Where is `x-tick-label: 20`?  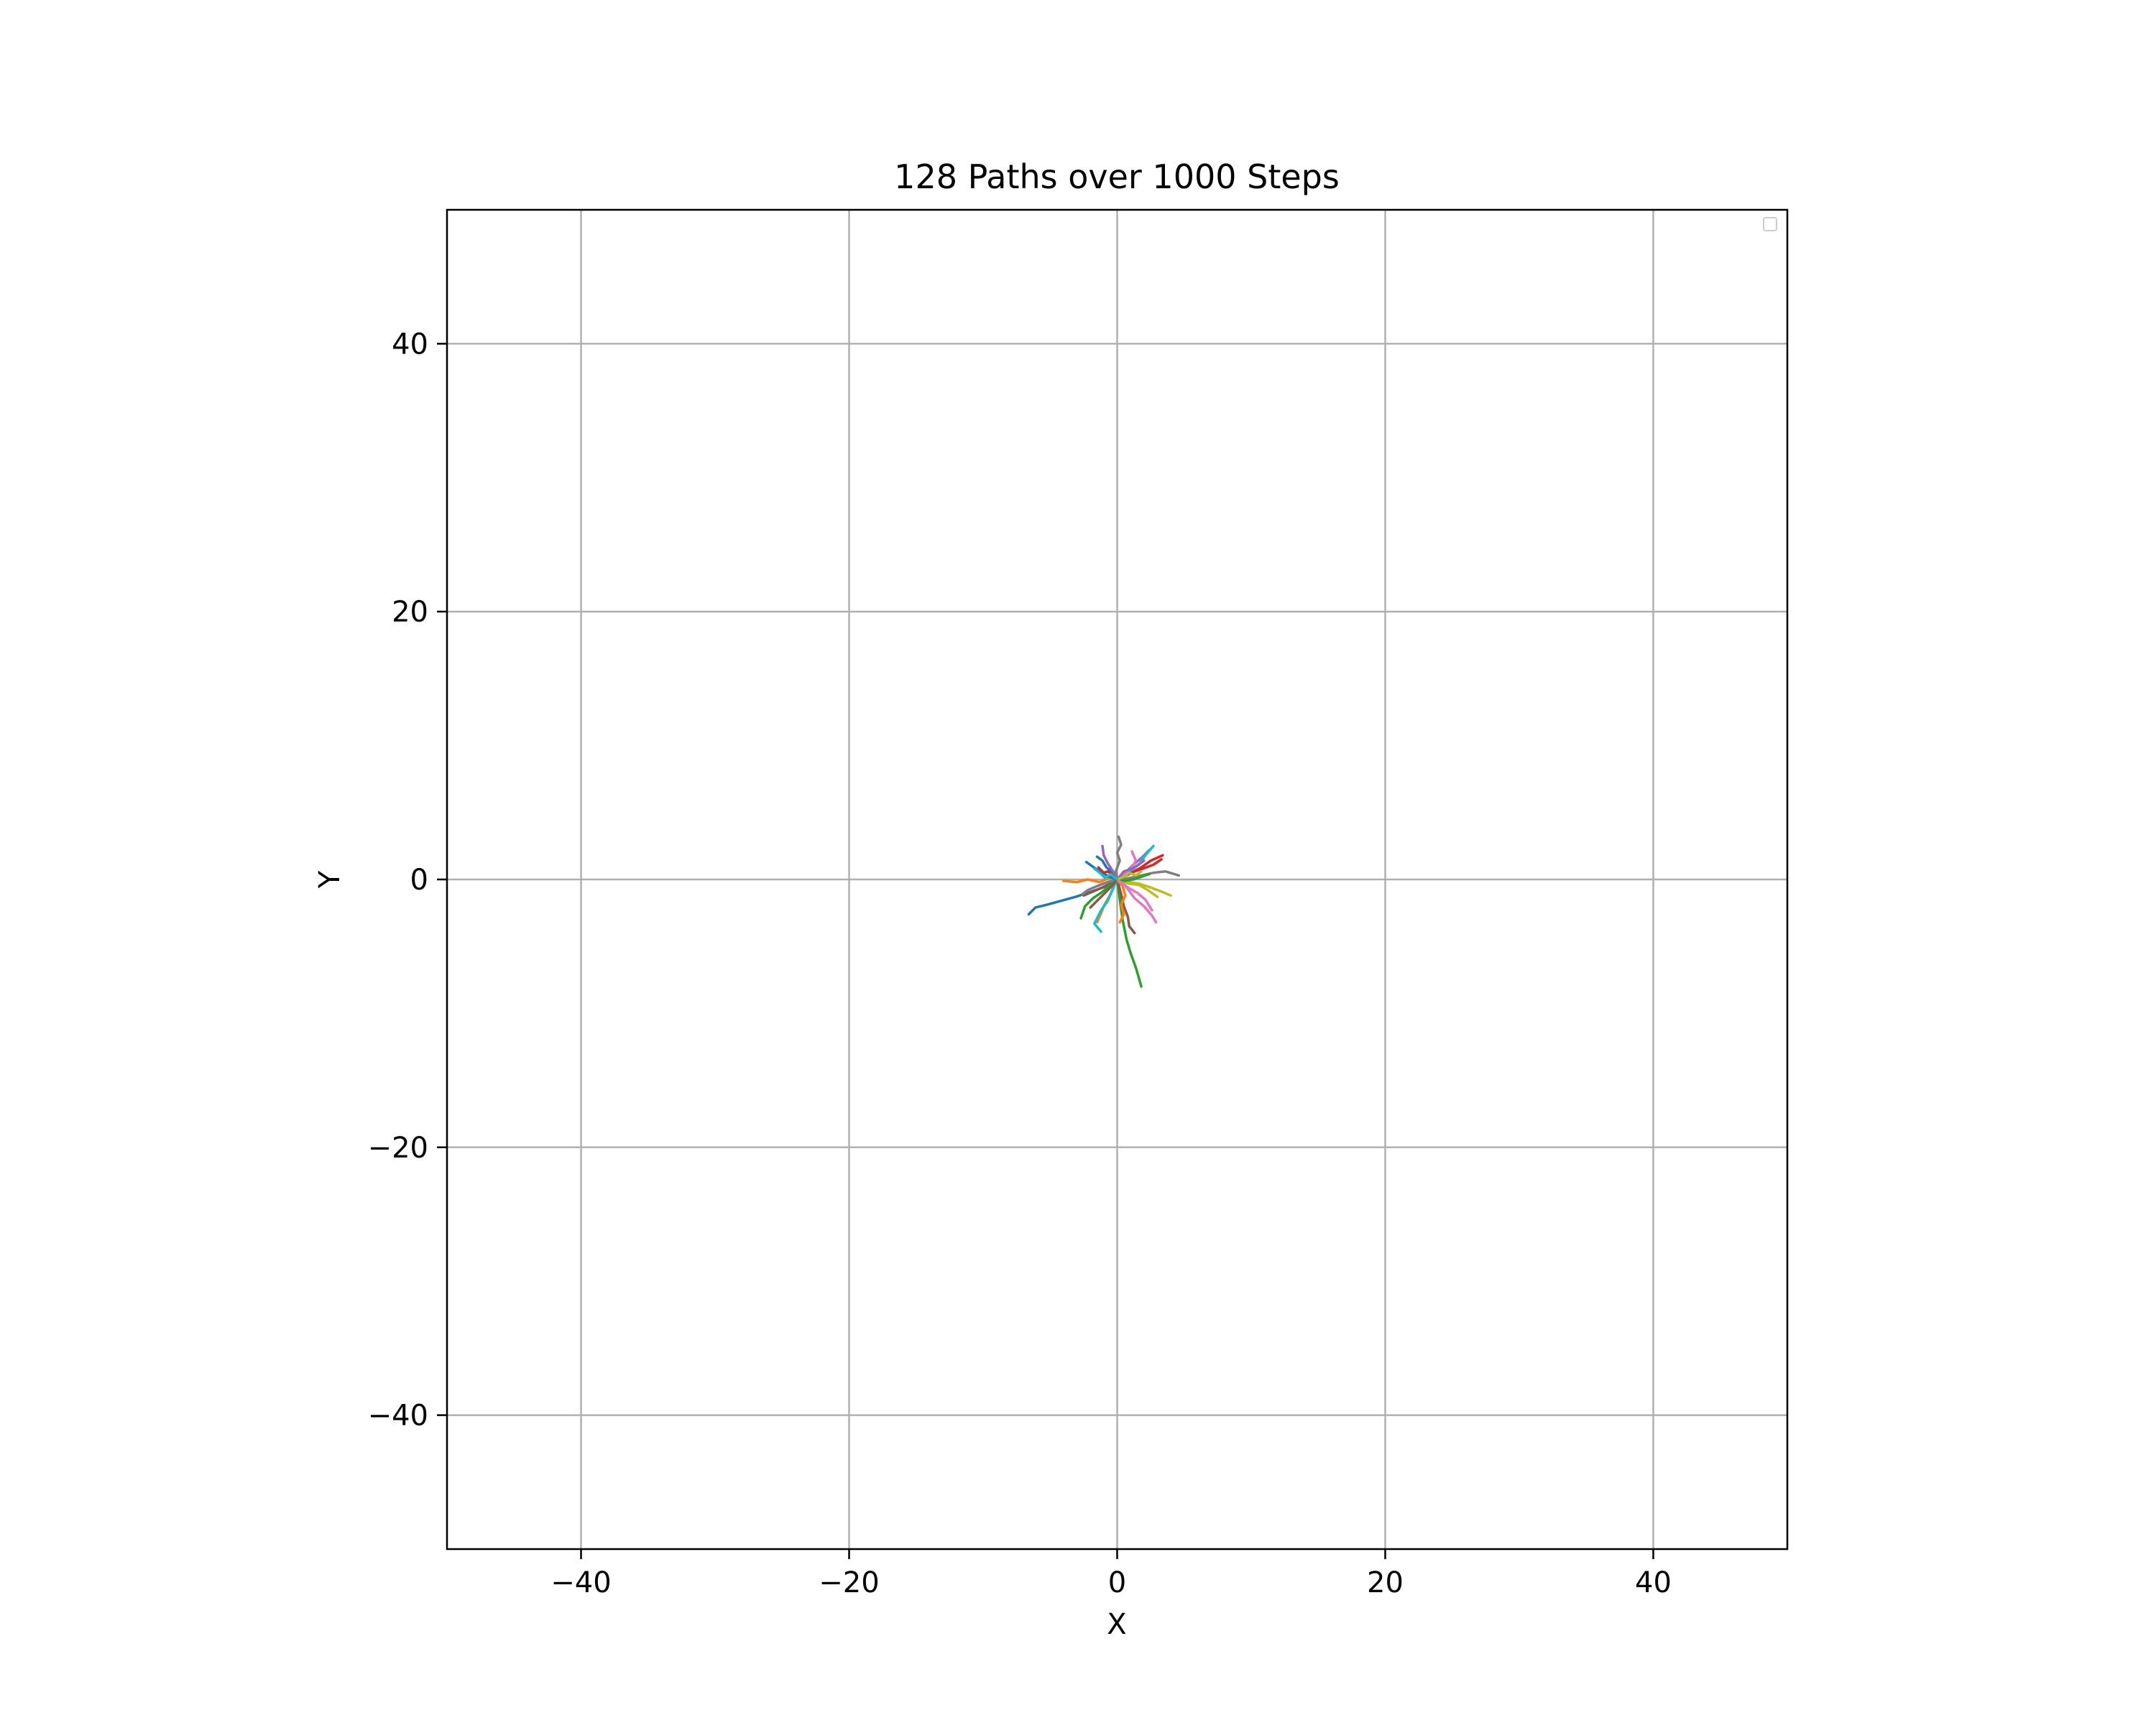 x-tick-label: 20 is located at coordinates (1385, 1582).